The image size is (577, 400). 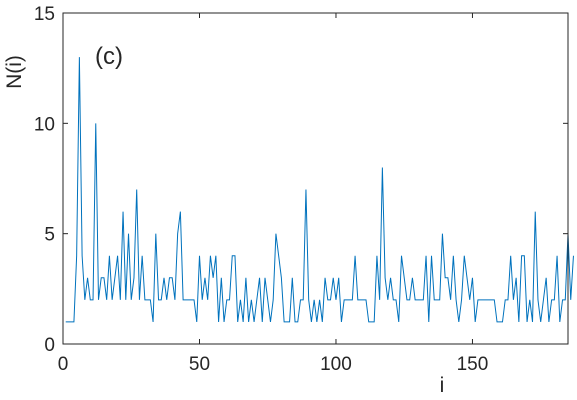 What do you see at coordinates (49, 235) in the screenshot?
I see `y-tick-label: 5` at bounding box center [49, 235].